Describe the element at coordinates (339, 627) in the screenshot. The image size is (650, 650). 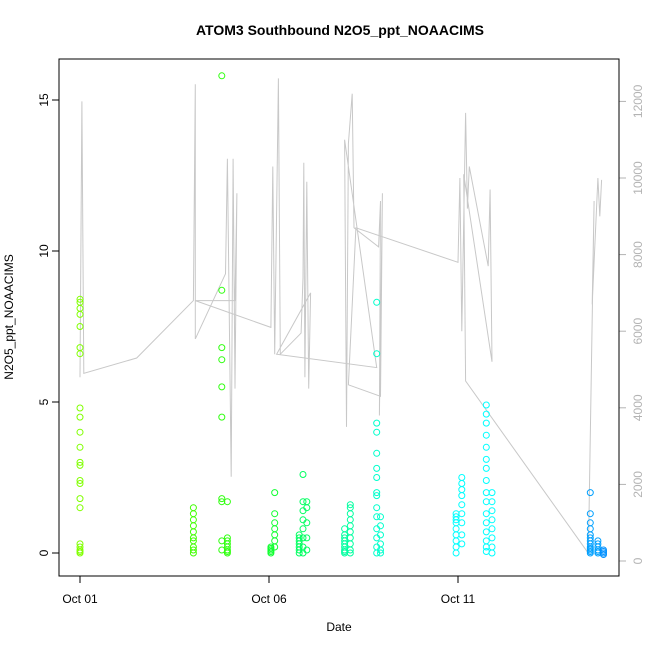
I see `x-axis-label: Date` at that location.